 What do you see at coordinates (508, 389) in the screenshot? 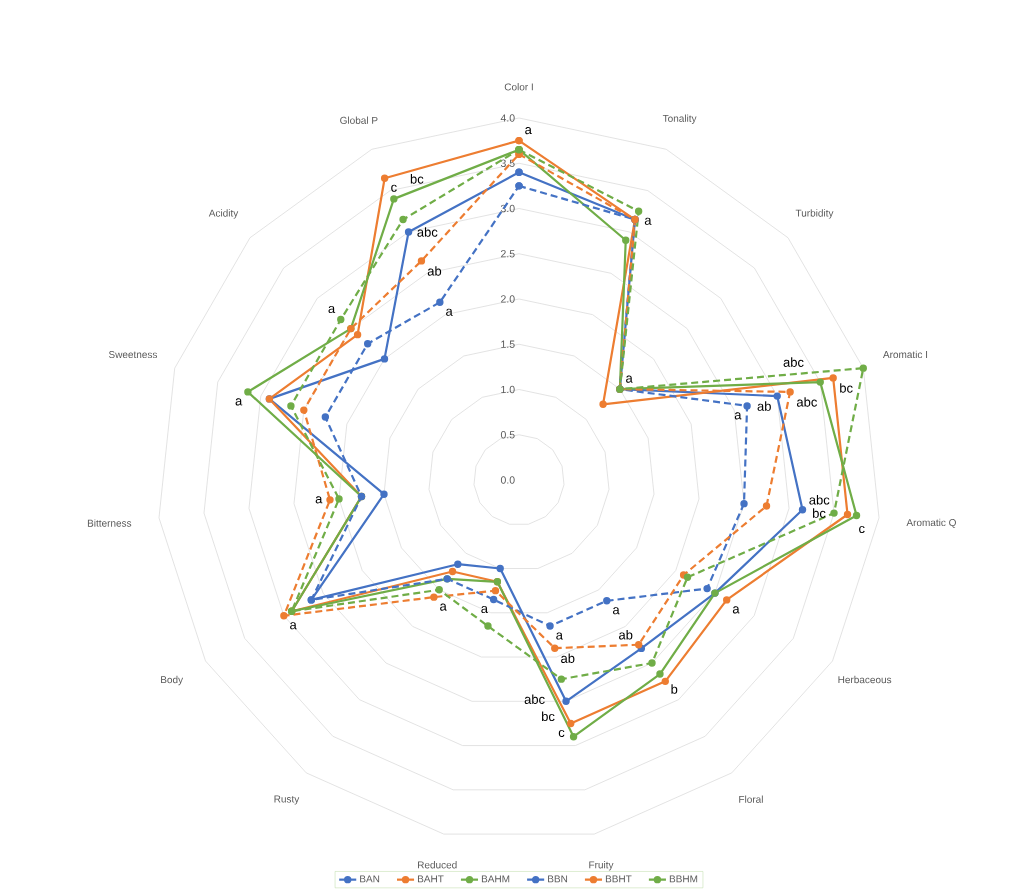
I see `y-tick-label: 1.0` at bounding box center [508, 389].